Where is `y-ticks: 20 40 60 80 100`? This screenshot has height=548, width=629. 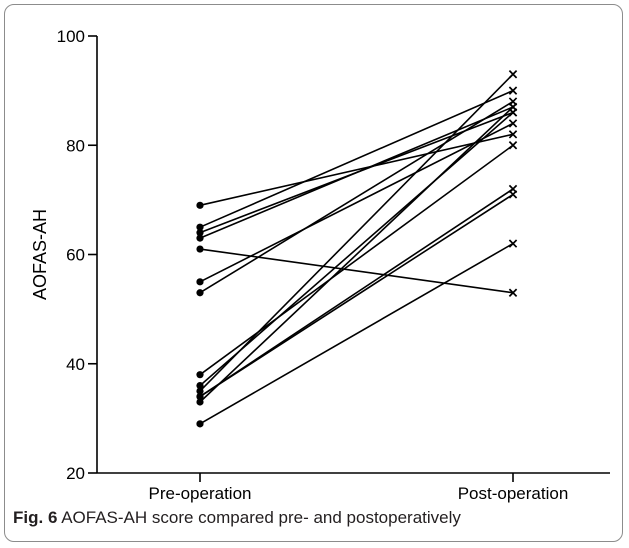
y-ticks: 20 40 60 80 100 is located at coordinates (77, 255).